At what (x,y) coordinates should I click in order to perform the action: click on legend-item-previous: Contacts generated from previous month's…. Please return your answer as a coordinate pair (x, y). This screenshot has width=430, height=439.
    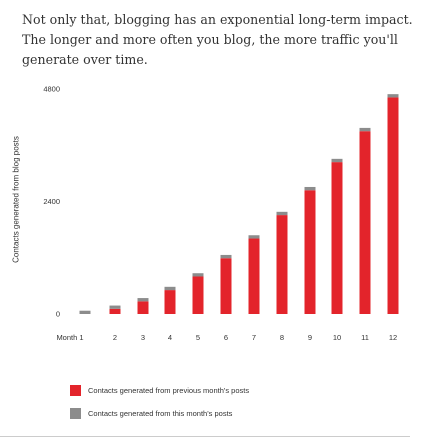
    Looking at the image, I should click on (159, 390).